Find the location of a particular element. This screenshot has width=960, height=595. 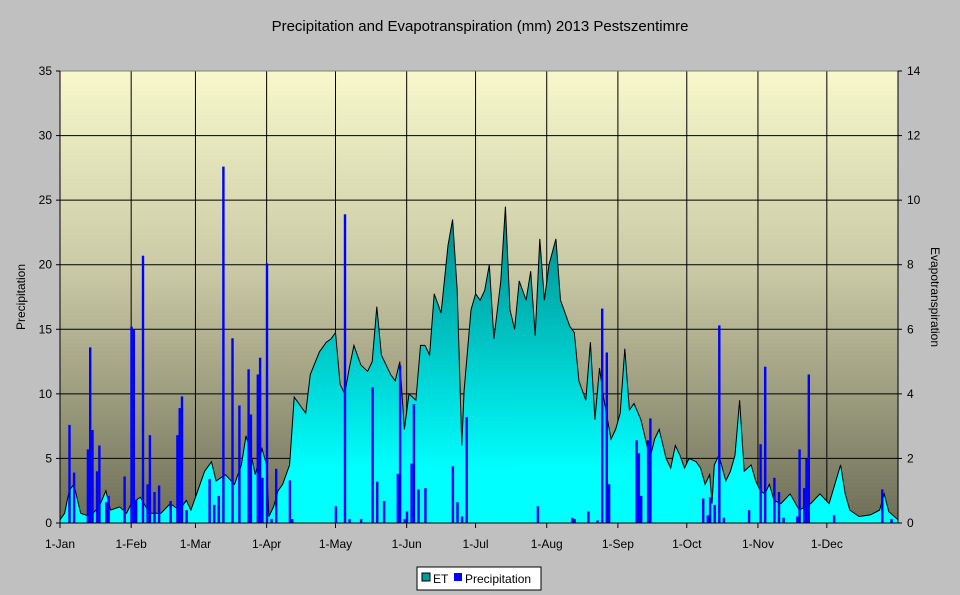

y2-tick-label: 12 is located at coordinates (914, 136).